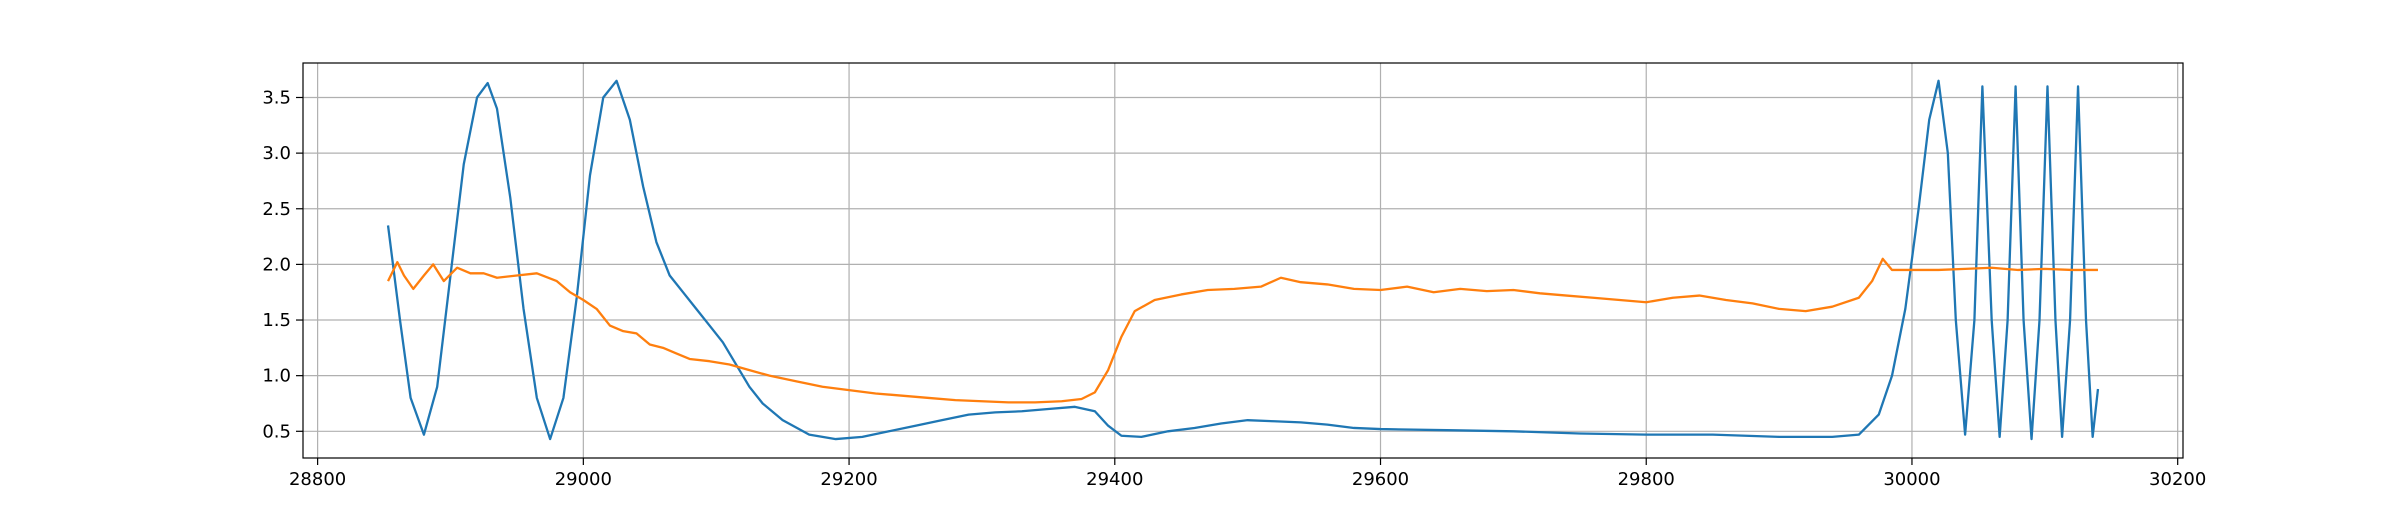 Image resolution: width=2400 pixels, height=525 pixels. What do you see at coordinates (276, 376) in the screenshot?
I see `y-tick-label: 1.0` at bounding box center [276, 376].